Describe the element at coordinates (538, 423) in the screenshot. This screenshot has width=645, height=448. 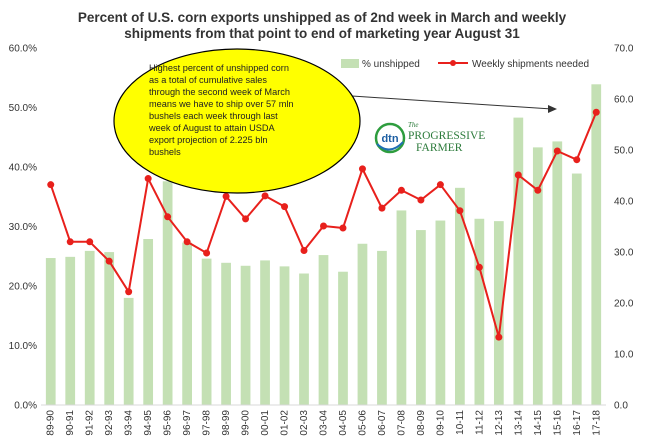
I see `x-tick-label: 14-15` at that location.